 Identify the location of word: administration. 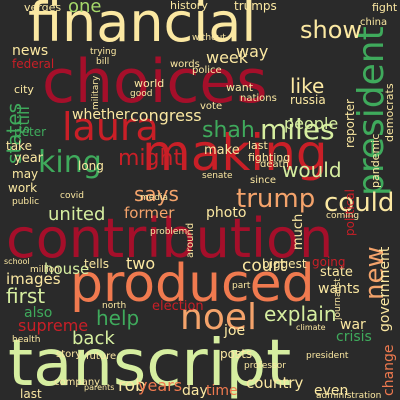
(349, 395).